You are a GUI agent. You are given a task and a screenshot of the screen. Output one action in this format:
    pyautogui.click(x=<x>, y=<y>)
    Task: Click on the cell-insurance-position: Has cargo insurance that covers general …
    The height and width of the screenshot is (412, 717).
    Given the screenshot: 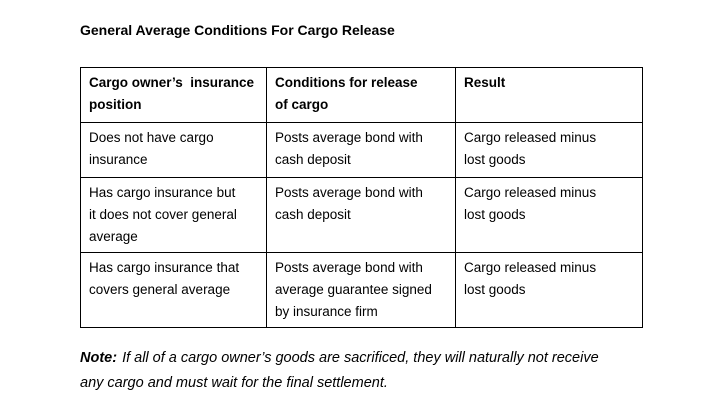 What is the action you would take?
    pyautogui.click(x=173, y=290)
    